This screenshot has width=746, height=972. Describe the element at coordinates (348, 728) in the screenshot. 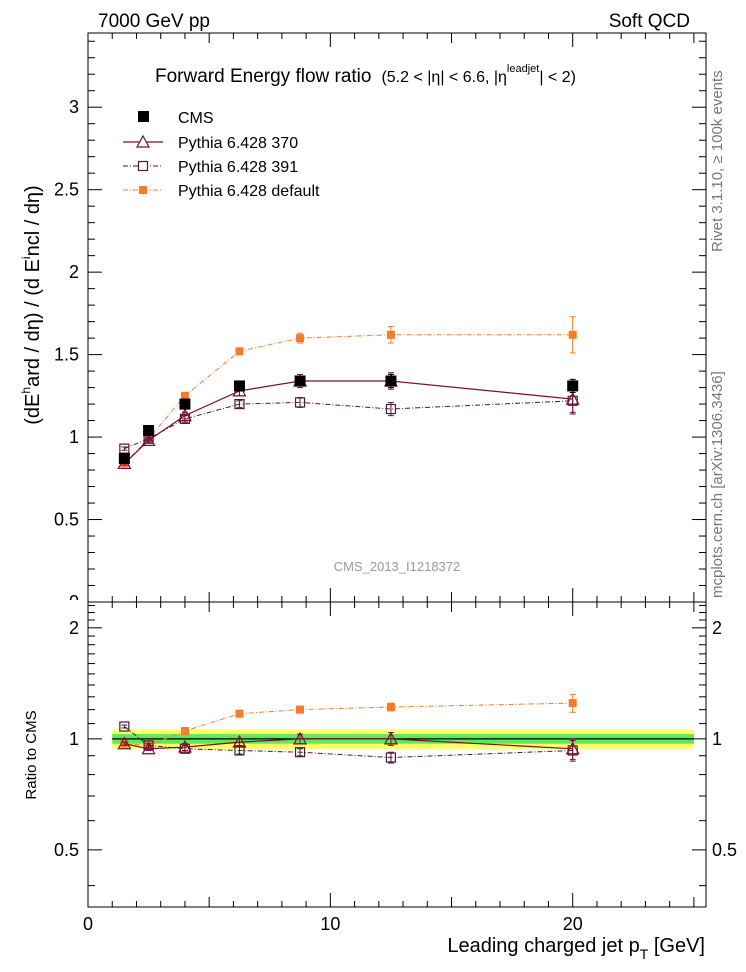

I see `ratio-plot-data` at that location.